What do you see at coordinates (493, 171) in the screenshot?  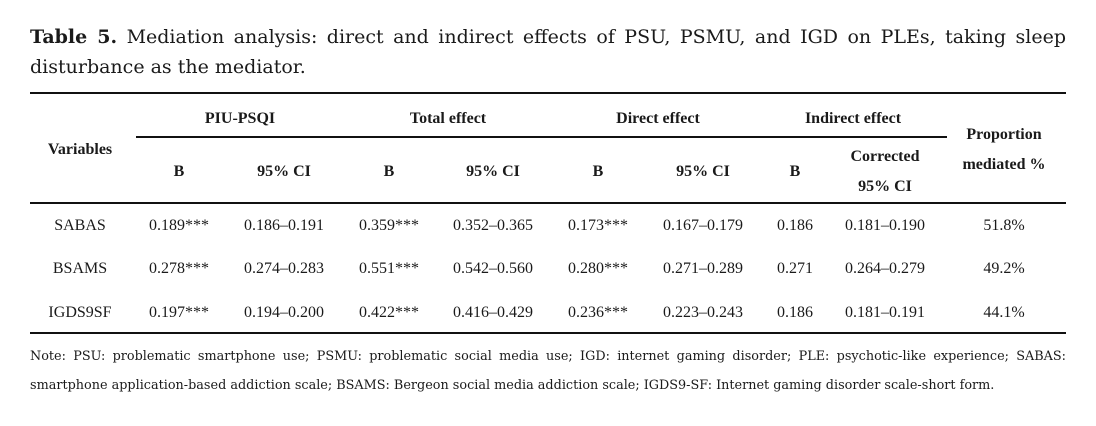 I see `header-total-ci: 95% CI` at bounding box center [493, 171].